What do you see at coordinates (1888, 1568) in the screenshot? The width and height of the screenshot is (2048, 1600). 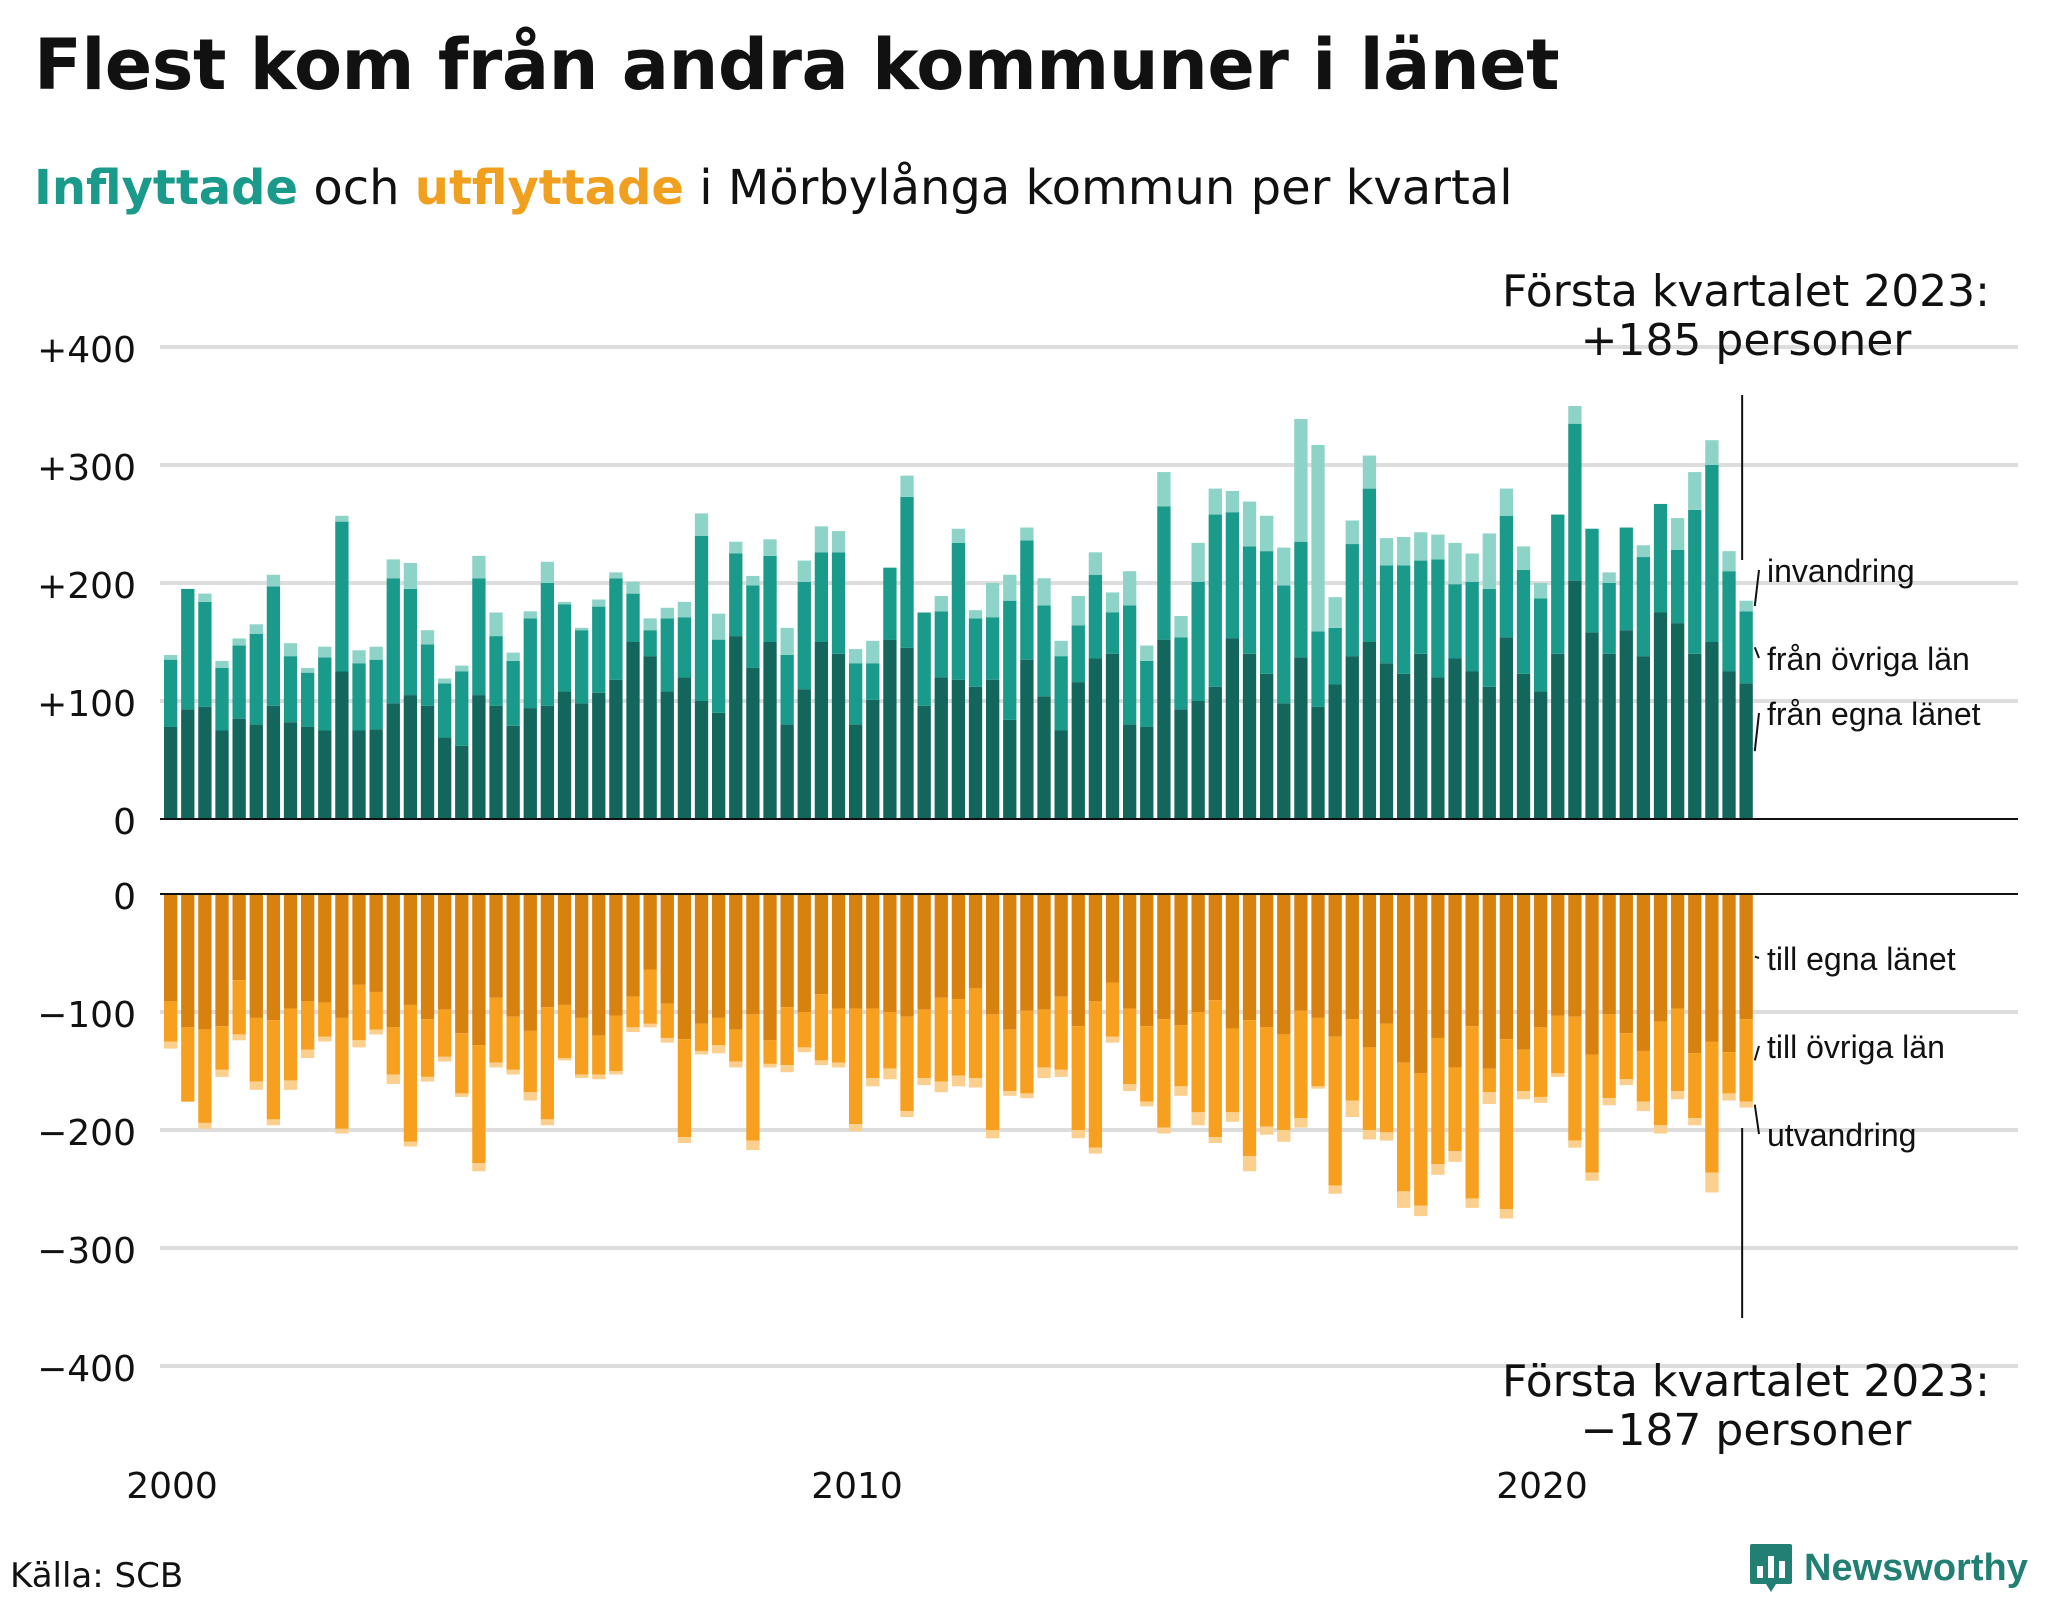 I see `newsworthy-logo: Newsworthy` at bounding box center [1888, 1568].